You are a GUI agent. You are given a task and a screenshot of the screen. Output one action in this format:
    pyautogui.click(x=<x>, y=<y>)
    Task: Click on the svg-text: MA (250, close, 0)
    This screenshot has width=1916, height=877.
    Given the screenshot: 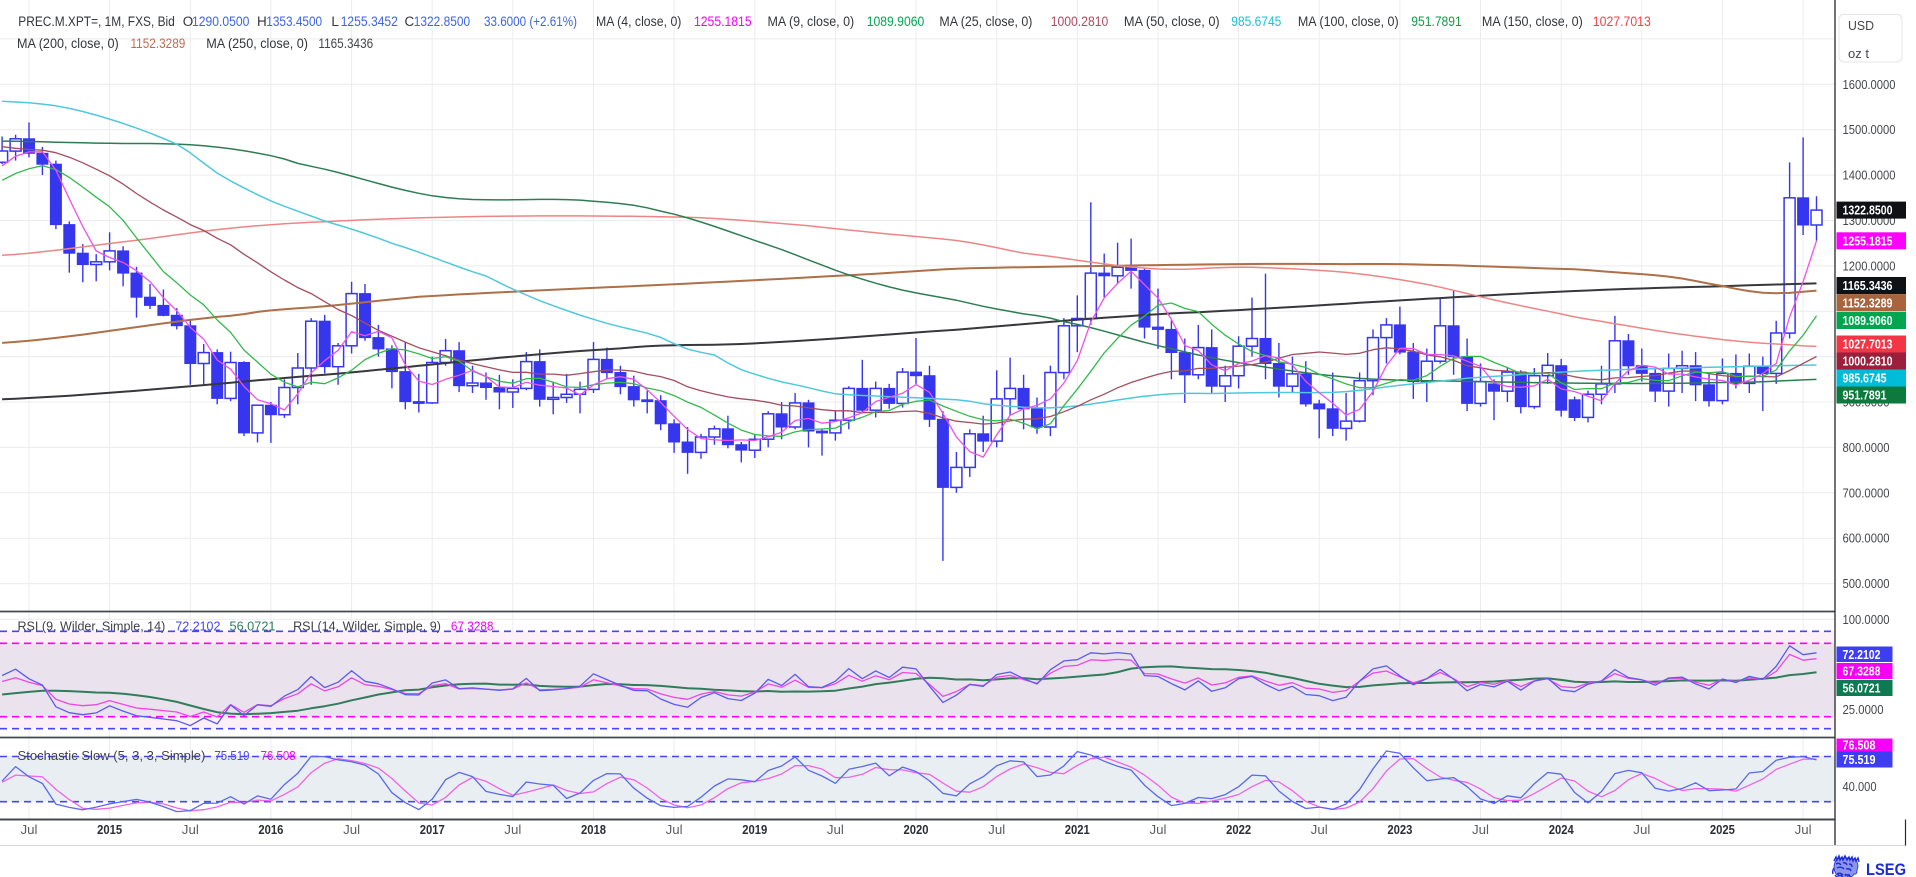 What is the action you would take?
    pyautogui.click(x=257, y=43)
    